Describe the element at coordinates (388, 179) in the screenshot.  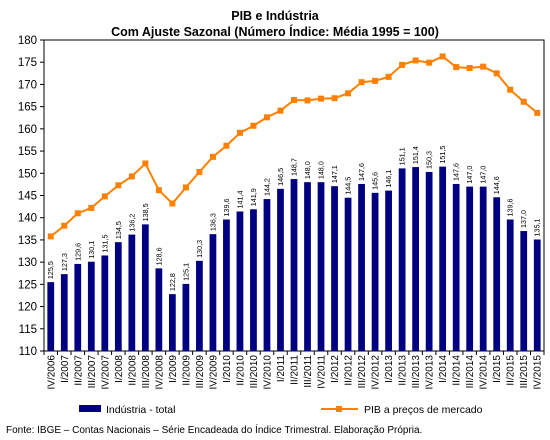
I see `bar-data-label: 146,1` at that location.